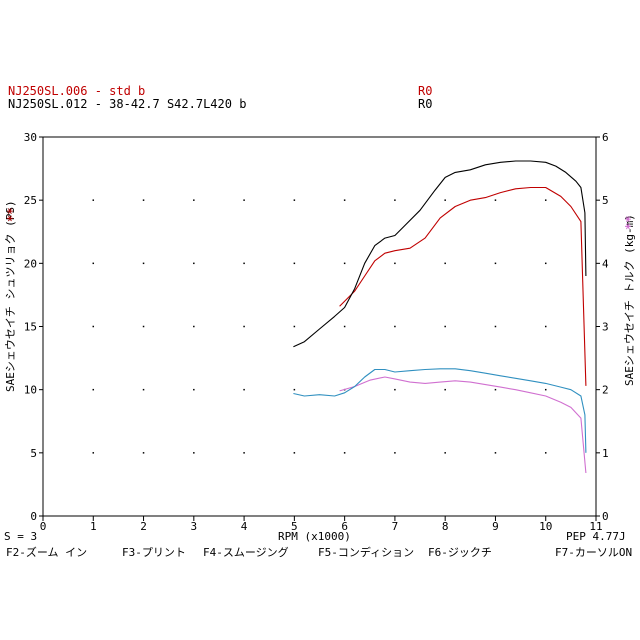  Describe the element at coordinates (30, 137) in the screenshot. I see `y-tick-label: 30` at that location.